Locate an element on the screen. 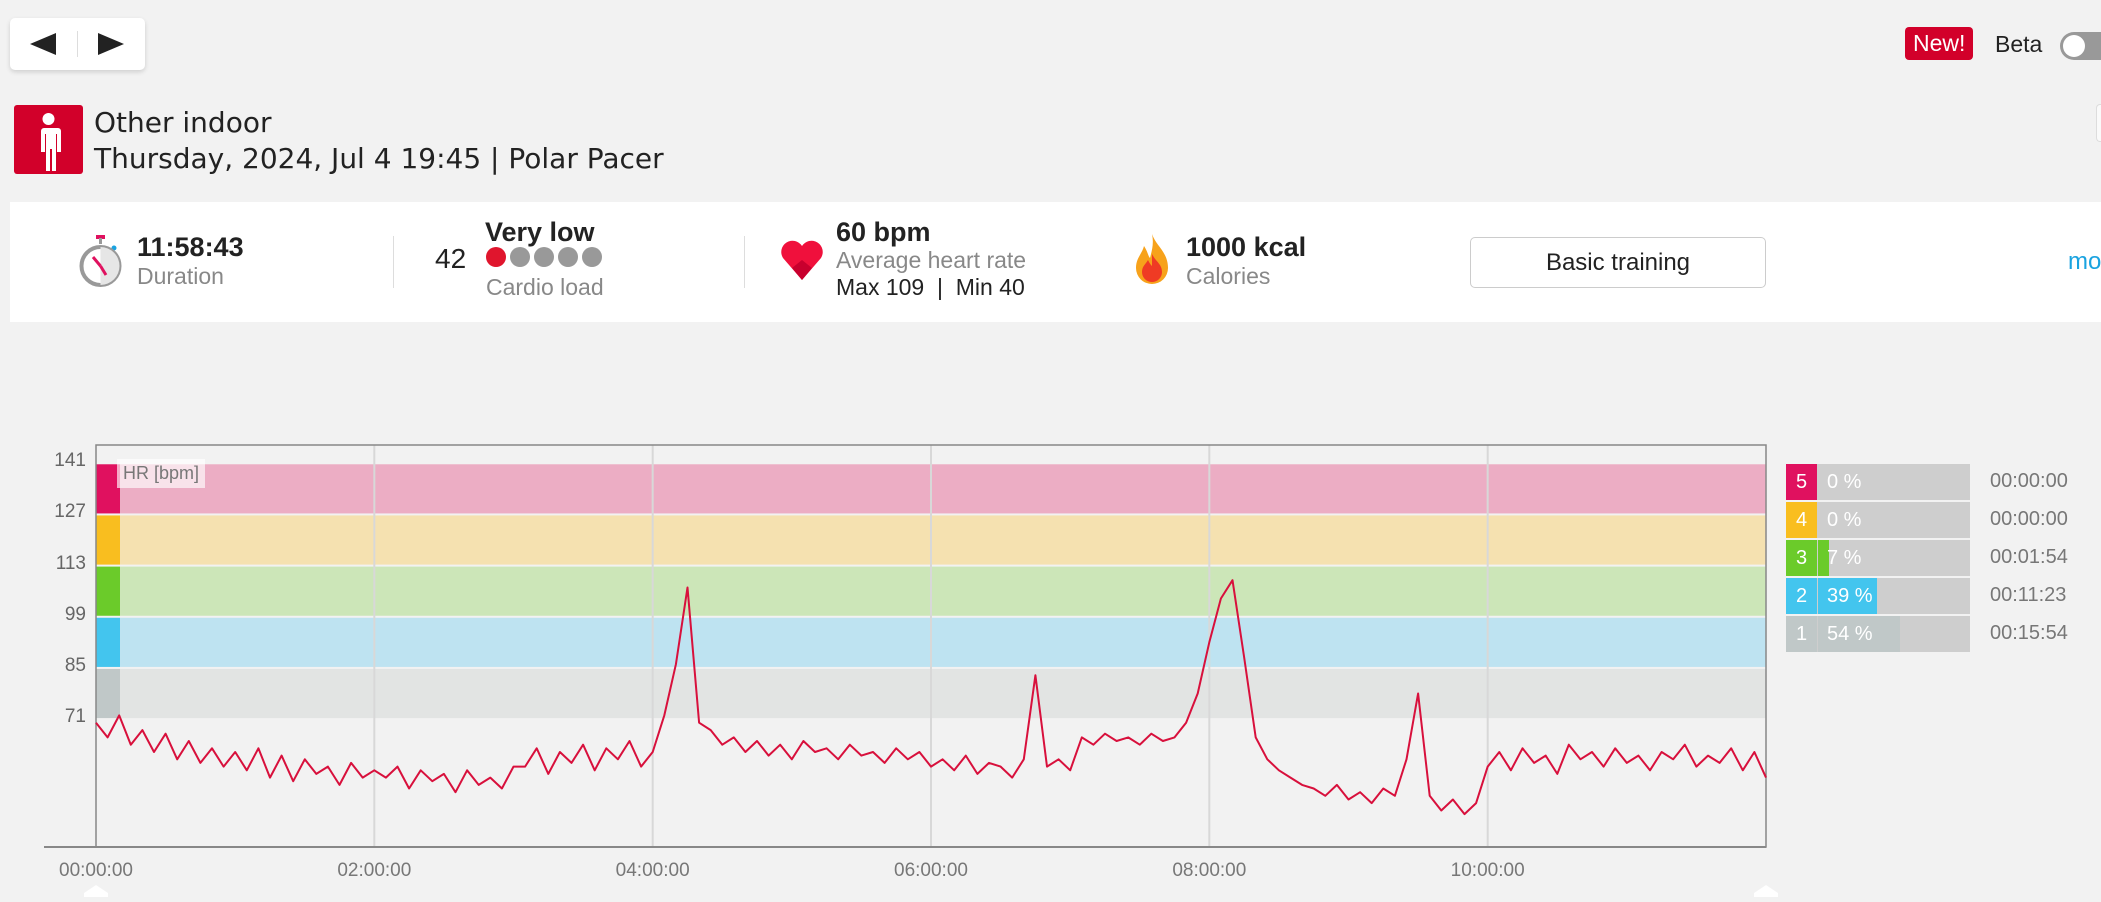 The width and height of the screenshot is (2101, 902). triangle-right-icon is located at coordinates (111, 44).